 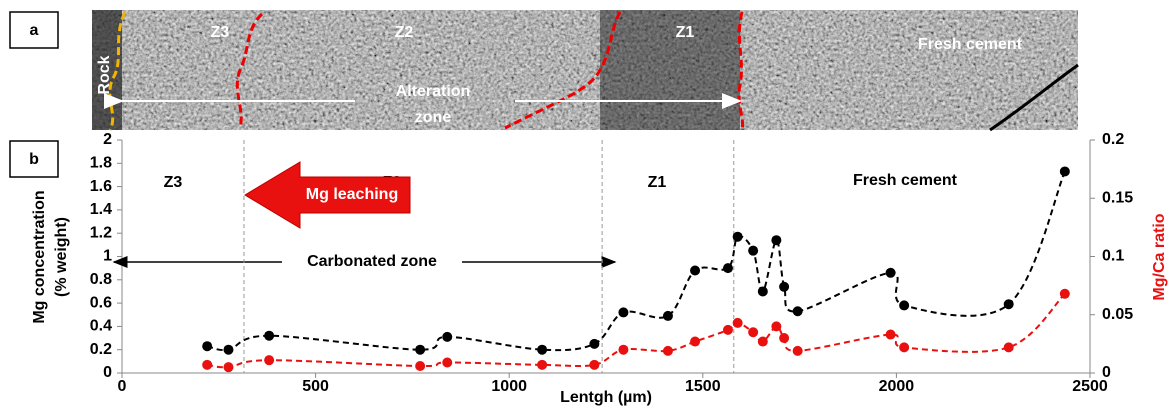 I want to click on y2-tick-label: 0.2, so click(x=1113, y=139).